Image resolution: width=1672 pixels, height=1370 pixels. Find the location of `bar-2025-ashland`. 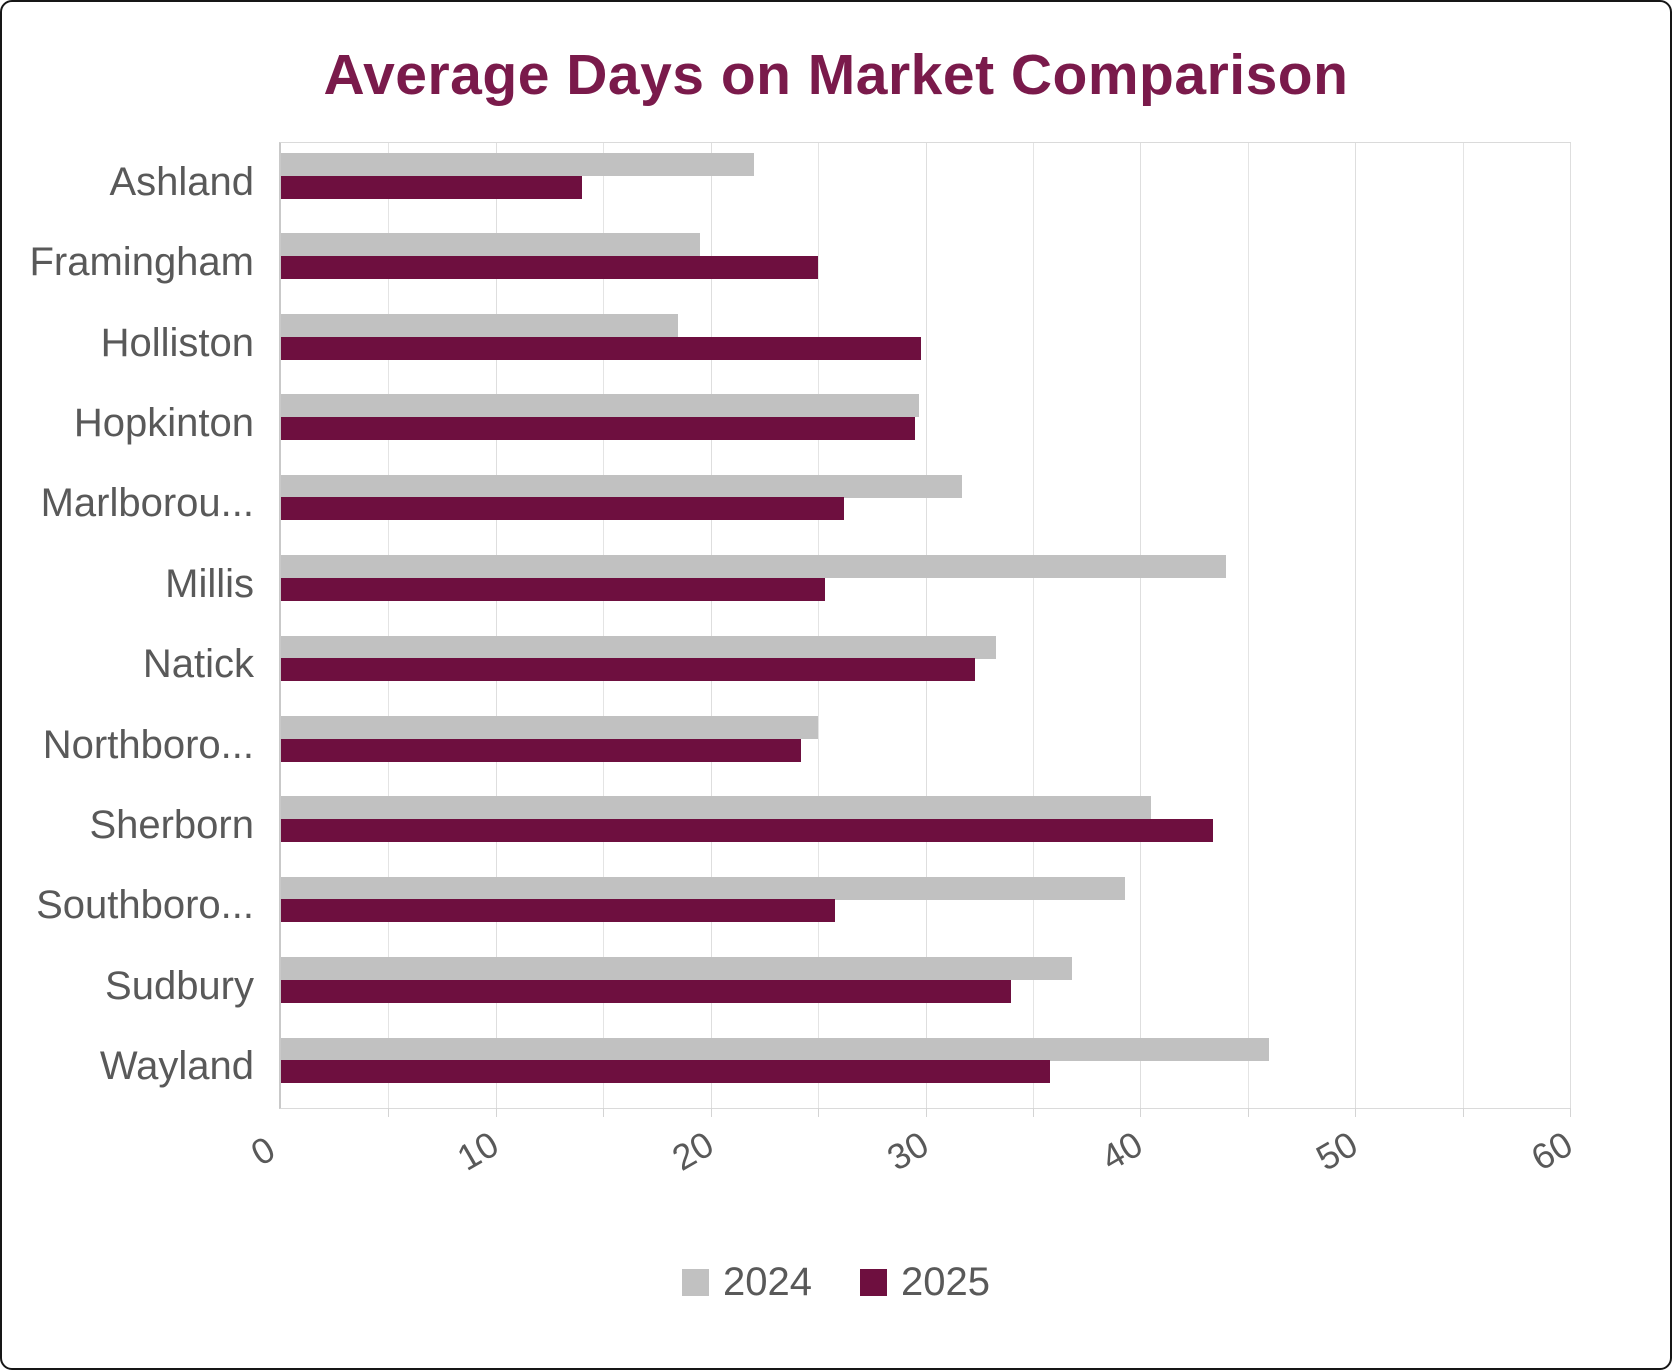

bar-2025-ashland is located at coordinates (431, 187).